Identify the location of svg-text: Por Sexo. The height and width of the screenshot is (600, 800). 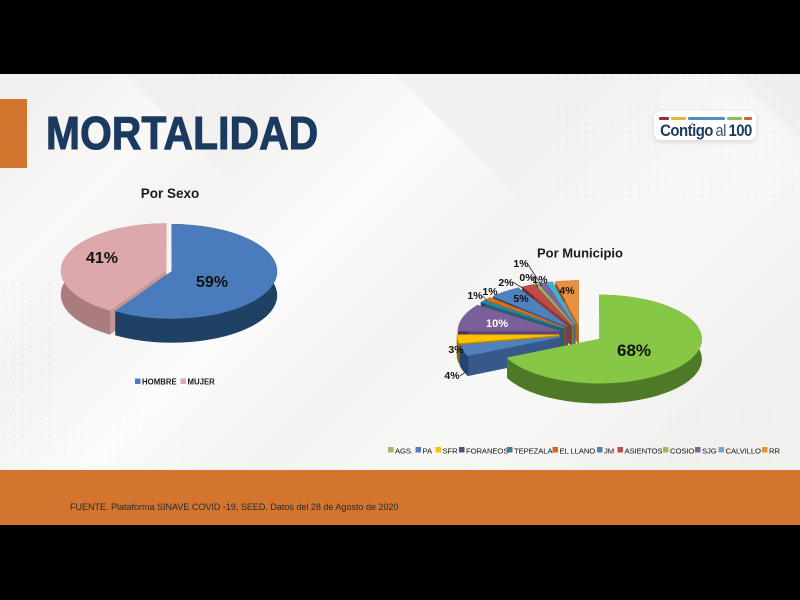
(170, 193).